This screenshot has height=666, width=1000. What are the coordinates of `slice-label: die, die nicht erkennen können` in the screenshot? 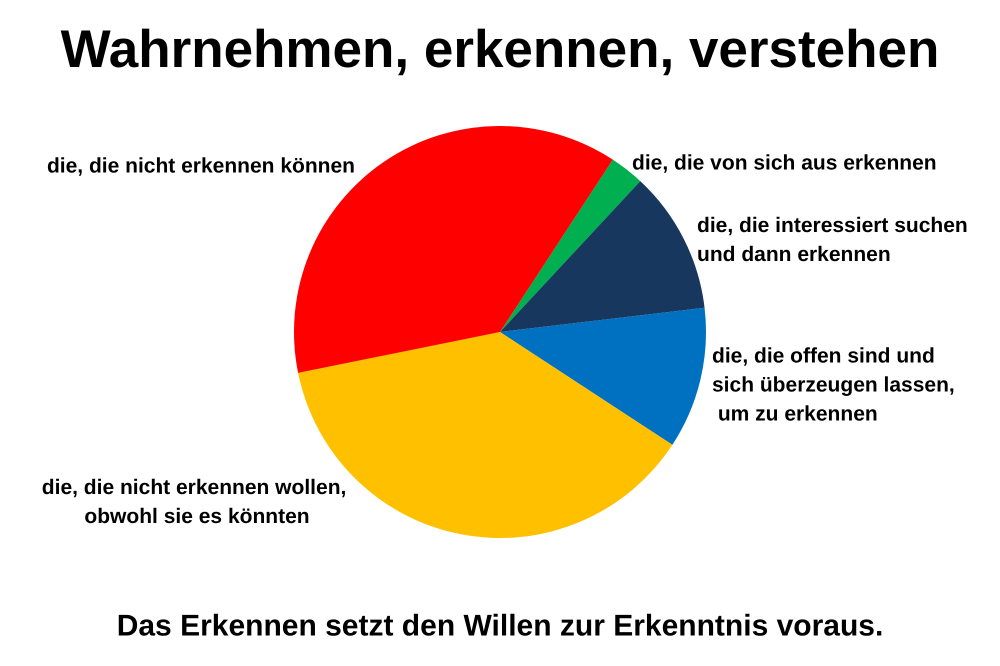 It's located at (200, 166).